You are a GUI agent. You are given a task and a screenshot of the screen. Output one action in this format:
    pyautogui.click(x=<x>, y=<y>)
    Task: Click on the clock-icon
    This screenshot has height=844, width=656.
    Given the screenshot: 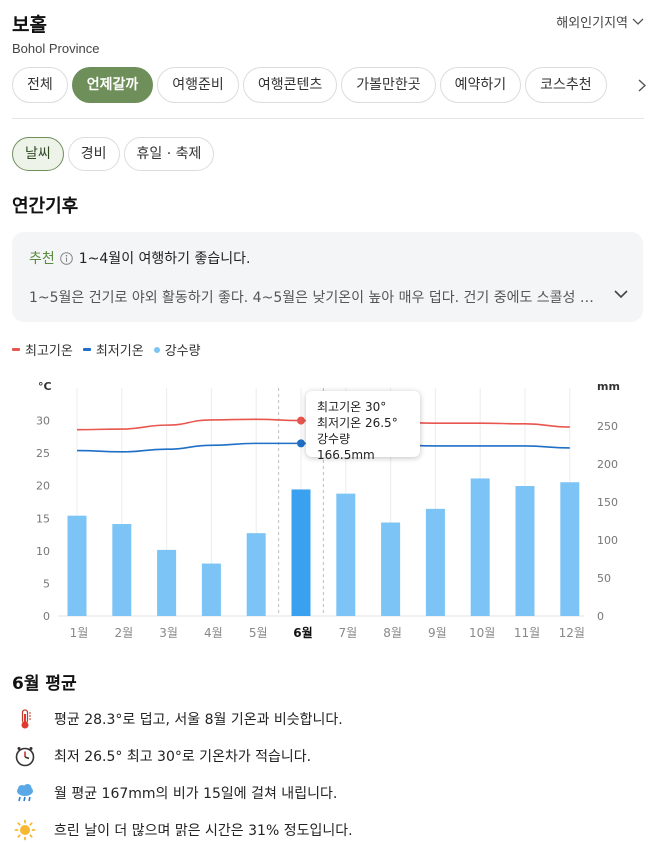 What is the action you would take?
    pyautogui.click(x=25, y=756)
    